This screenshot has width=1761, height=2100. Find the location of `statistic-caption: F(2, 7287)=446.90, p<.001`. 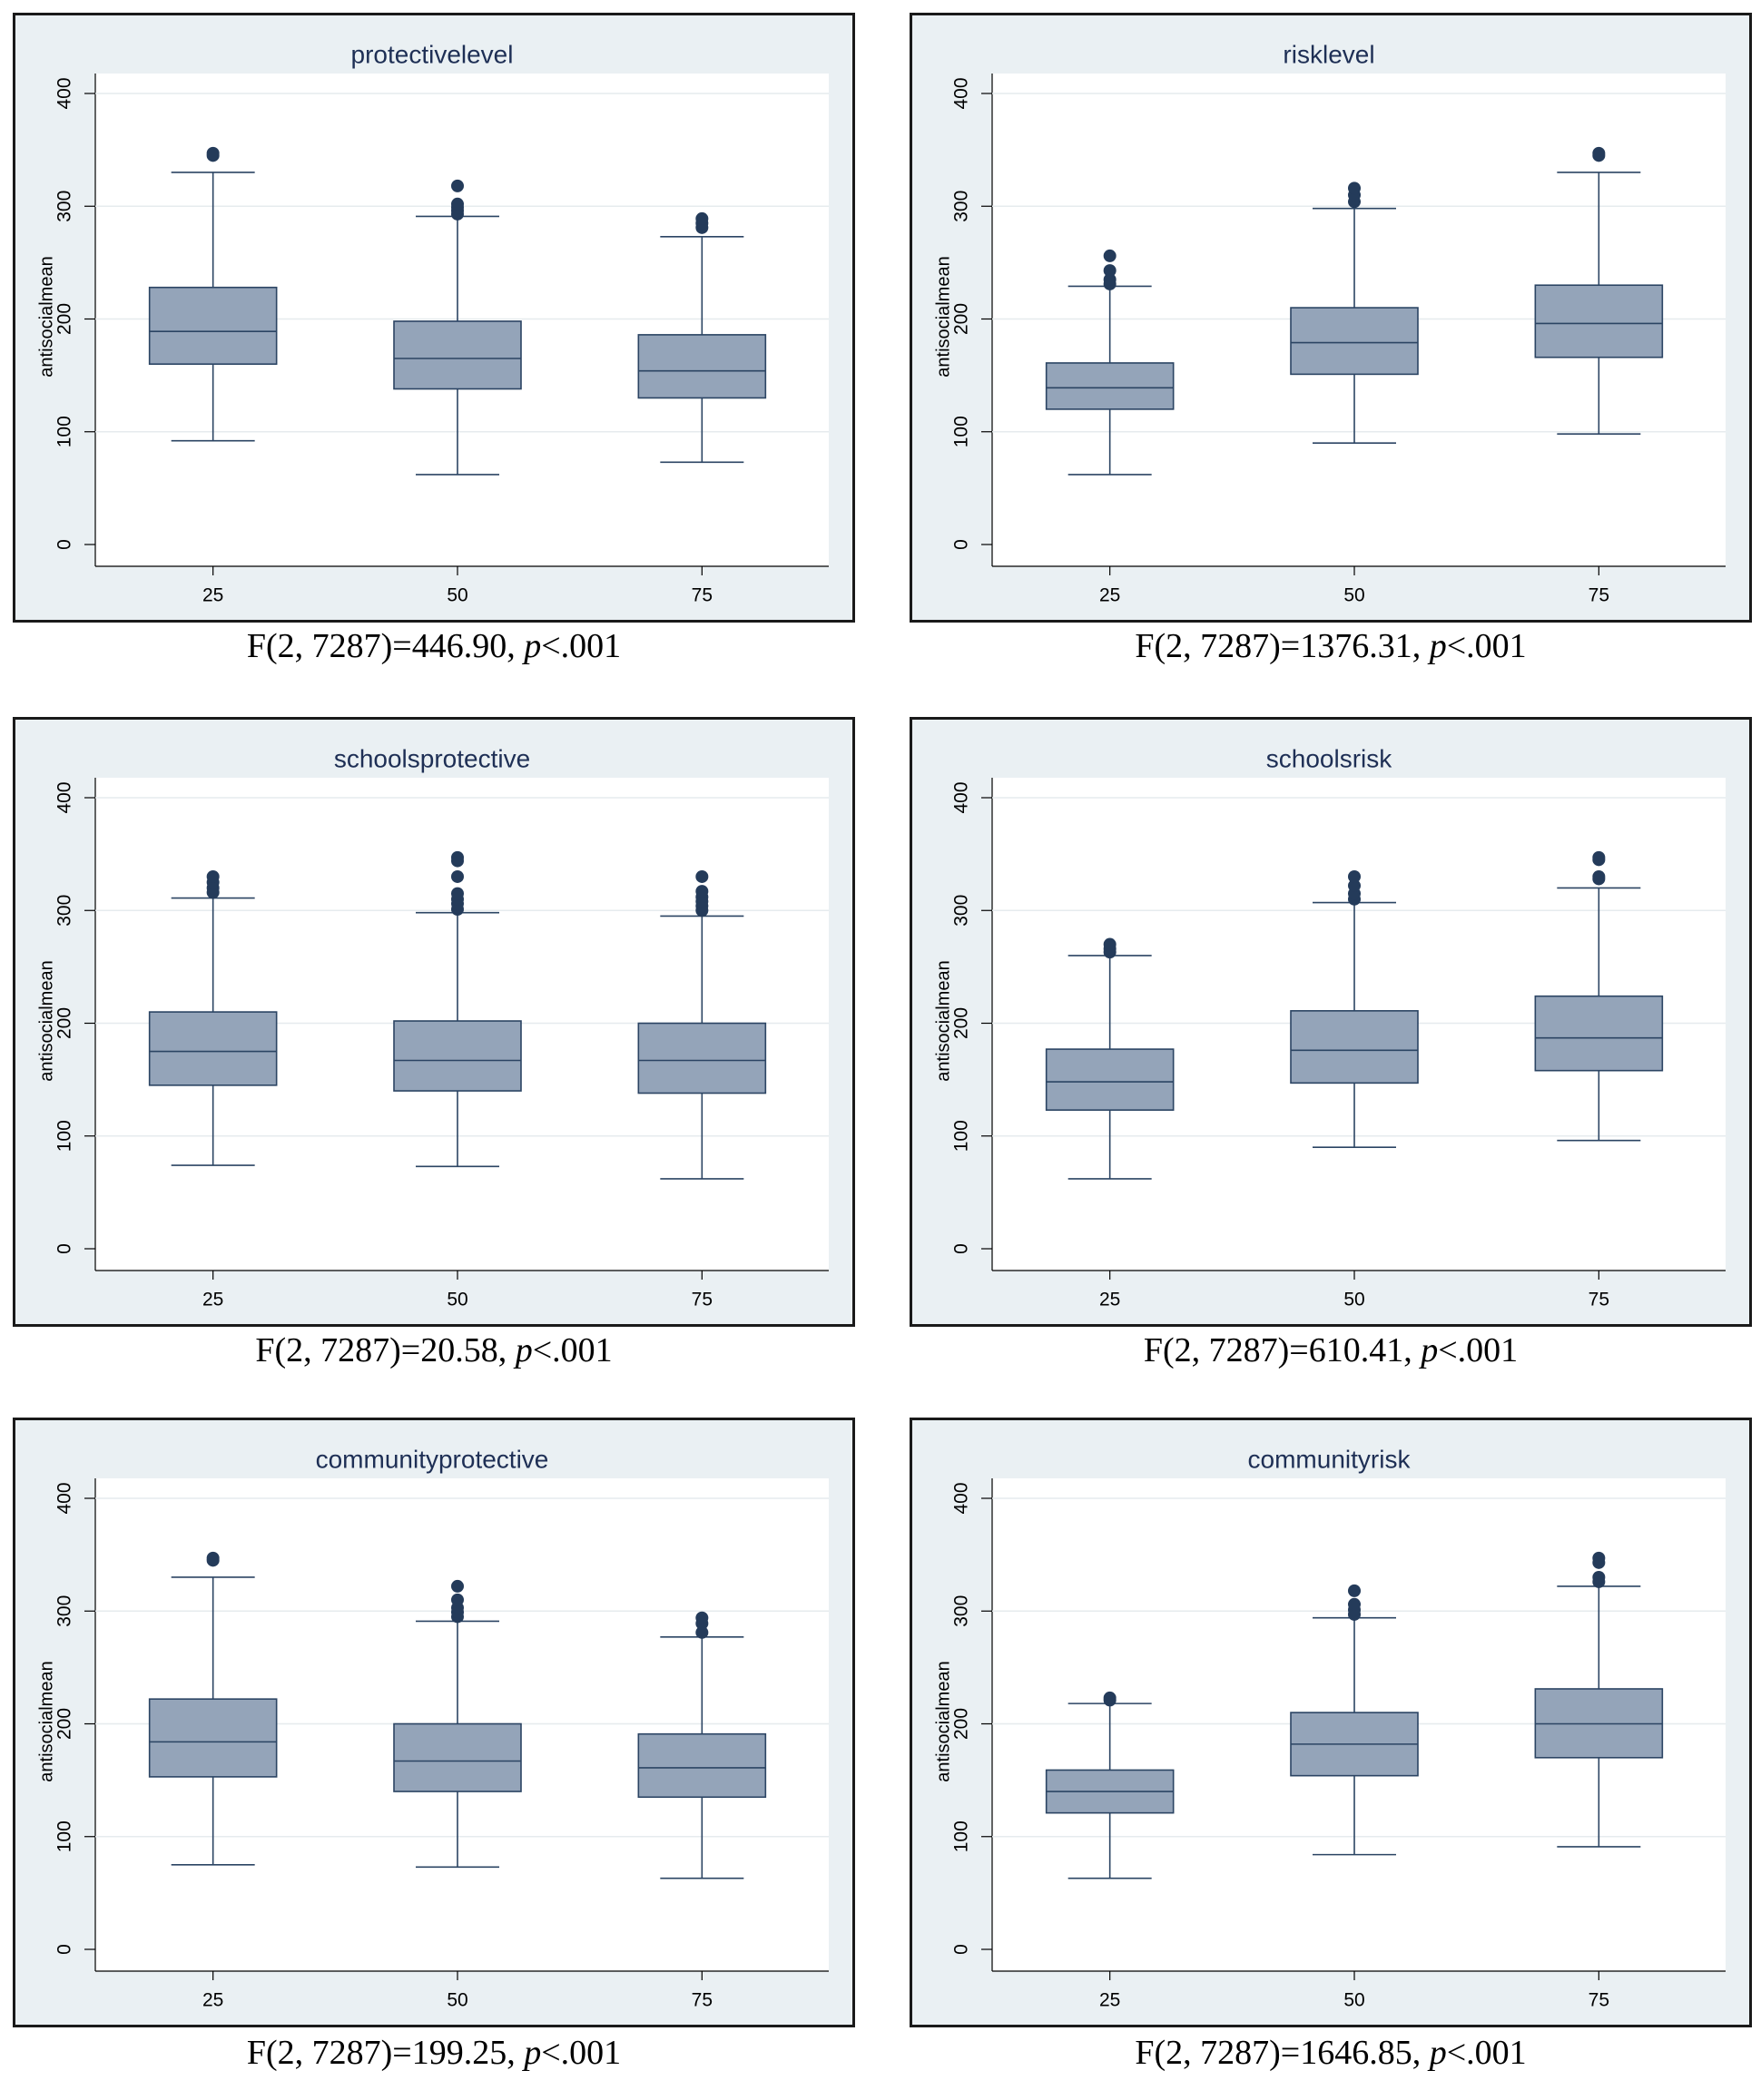

statistic-caption: F(2, 7287)=446.90, p<.001 is located at coordinates (434, 646).